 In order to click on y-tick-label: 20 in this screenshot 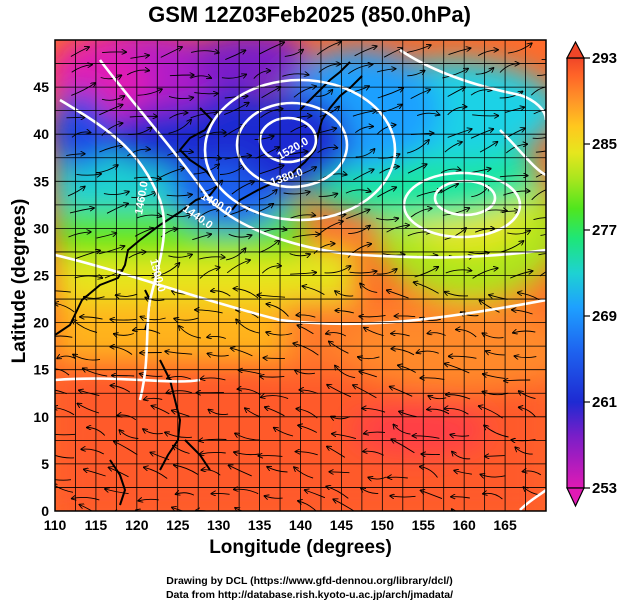, I will do `click(41, 323)`.